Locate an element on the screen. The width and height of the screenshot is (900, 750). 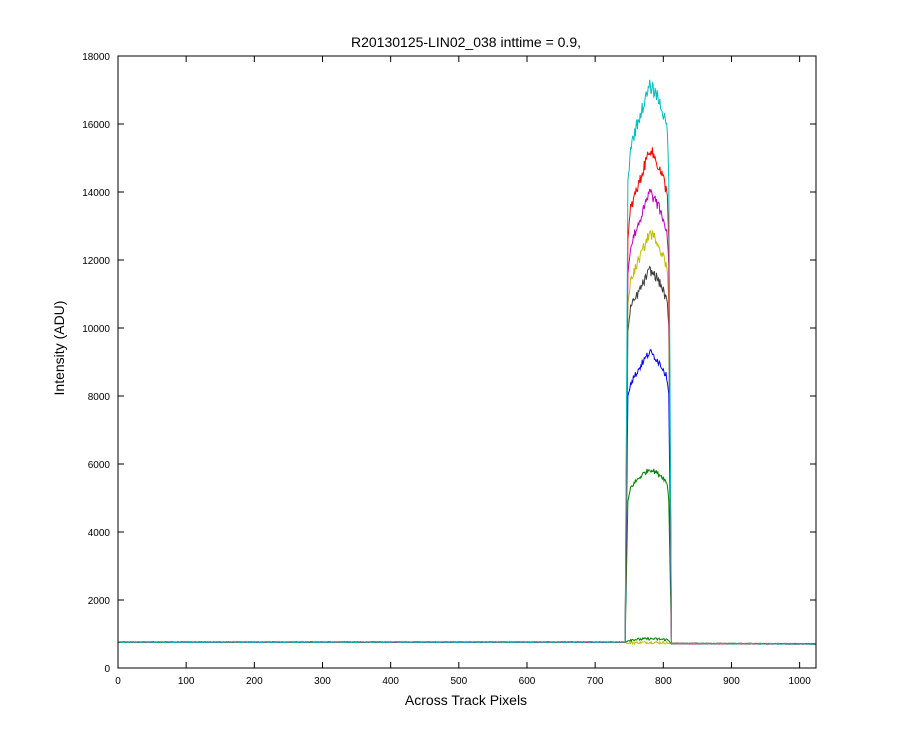
x-tick-label: 900 is located at coordinates (731, 681).